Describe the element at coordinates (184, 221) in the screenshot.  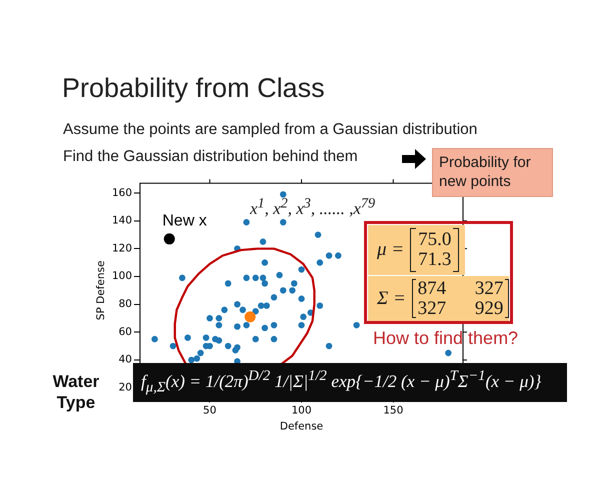
I see `series-label: New x` at that location.